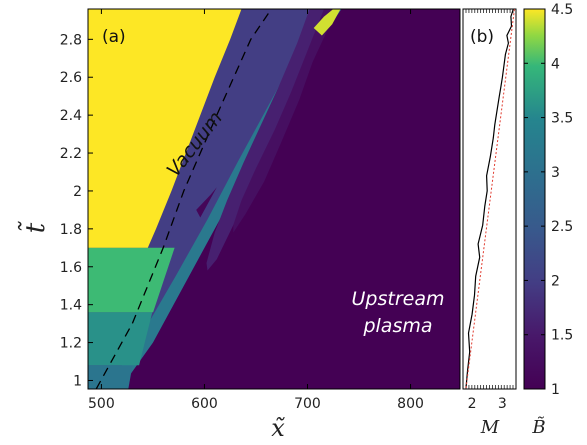 Image resolution: width=587 pixels, height=445 pixels. Describe the element at coordinates (327, 22) in the screenshot. I see `wisp` at that location.